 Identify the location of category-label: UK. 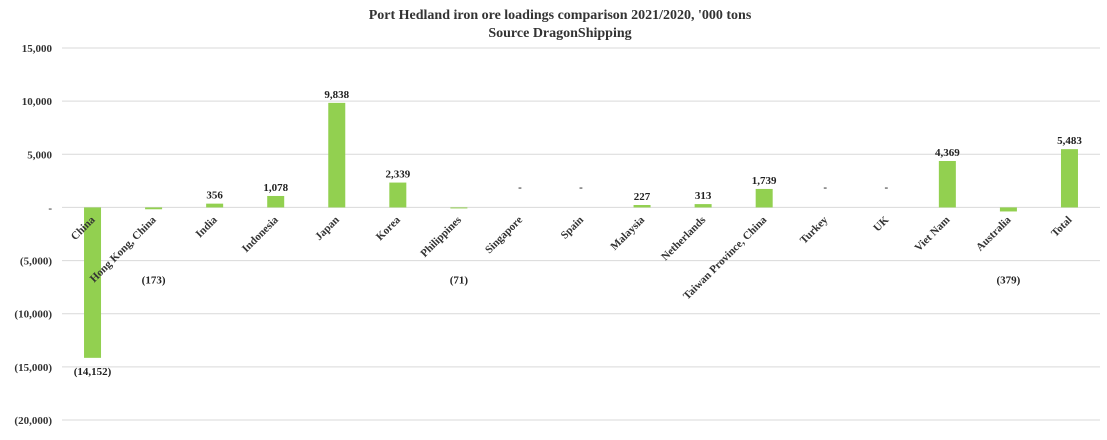
(881, 224).